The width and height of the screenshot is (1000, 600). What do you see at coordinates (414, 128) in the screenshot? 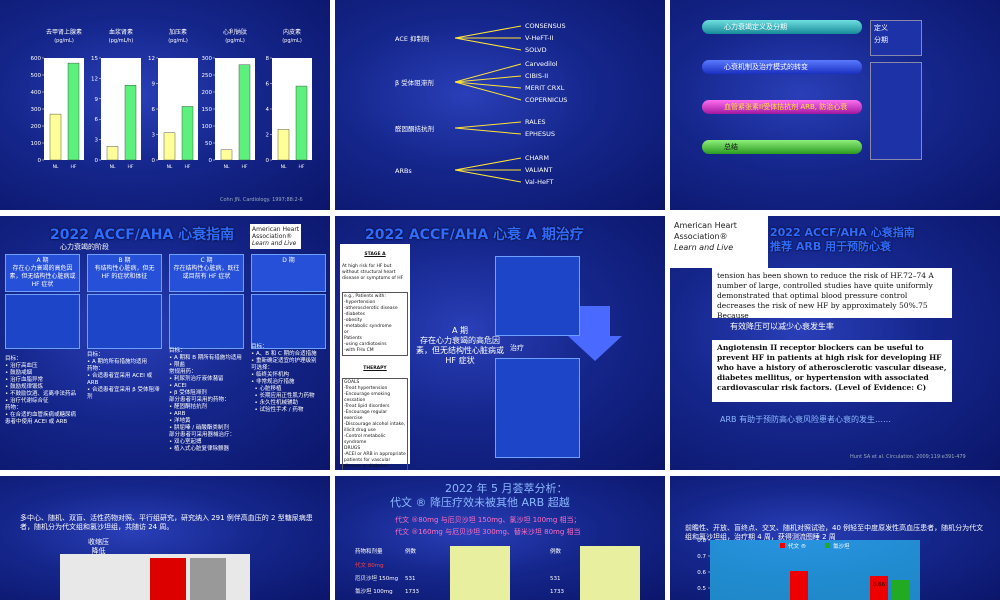
I see `group-label: 醛固酮拮抗剂` at bounding box center [414, 128].